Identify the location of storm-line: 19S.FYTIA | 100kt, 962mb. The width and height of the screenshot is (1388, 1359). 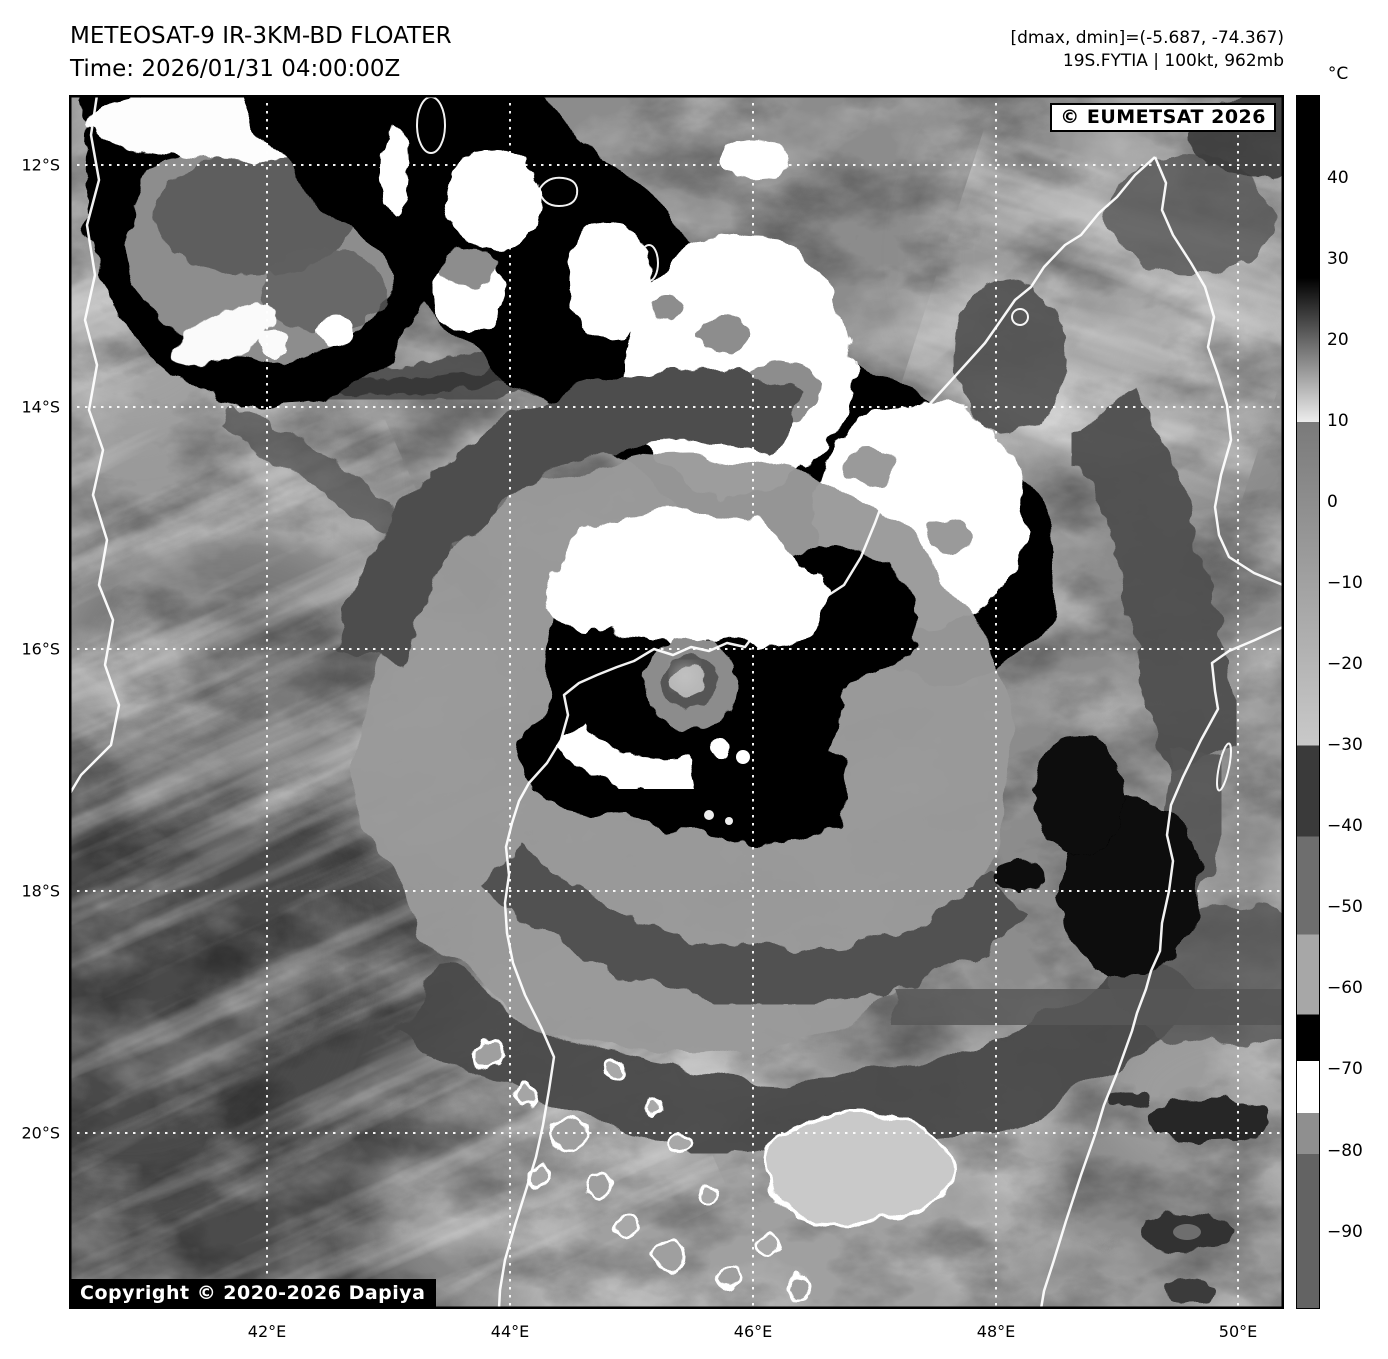
(1173, 61).